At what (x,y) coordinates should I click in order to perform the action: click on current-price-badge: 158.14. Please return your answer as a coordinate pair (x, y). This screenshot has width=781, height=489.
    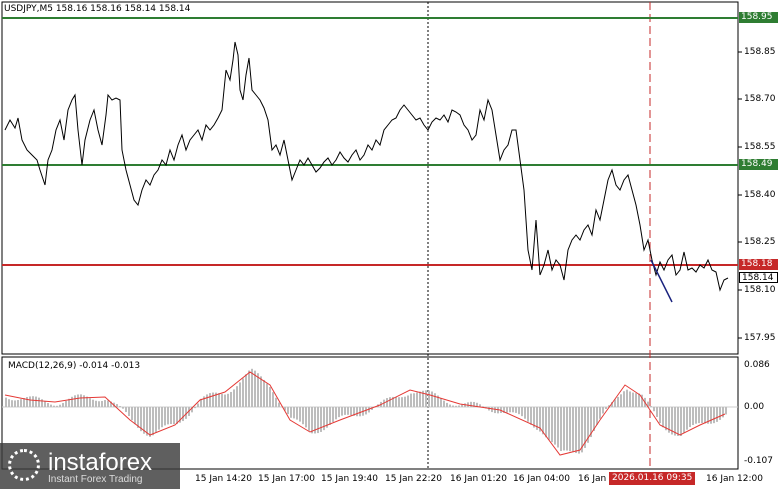
    Looking at the image, I should click on (758, 277).